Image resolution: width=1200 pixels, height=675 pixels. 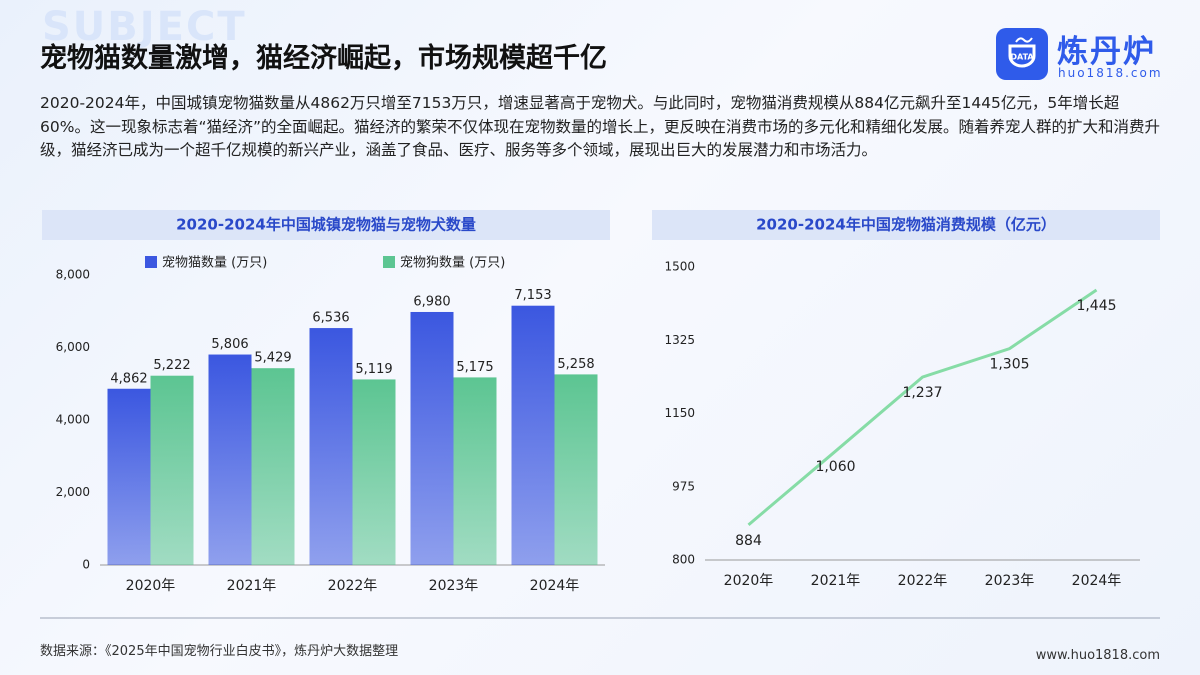 What do you see at coordinates (452, 263) in the screenshot?
I see `legend-label: 宠物狗数量 (万只)` at bounding box center [452, 263].